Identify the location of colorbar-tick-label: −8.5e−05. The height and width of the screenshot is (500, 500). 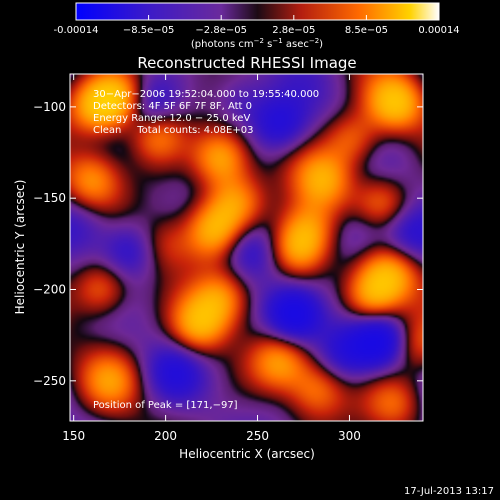
(149, 30).